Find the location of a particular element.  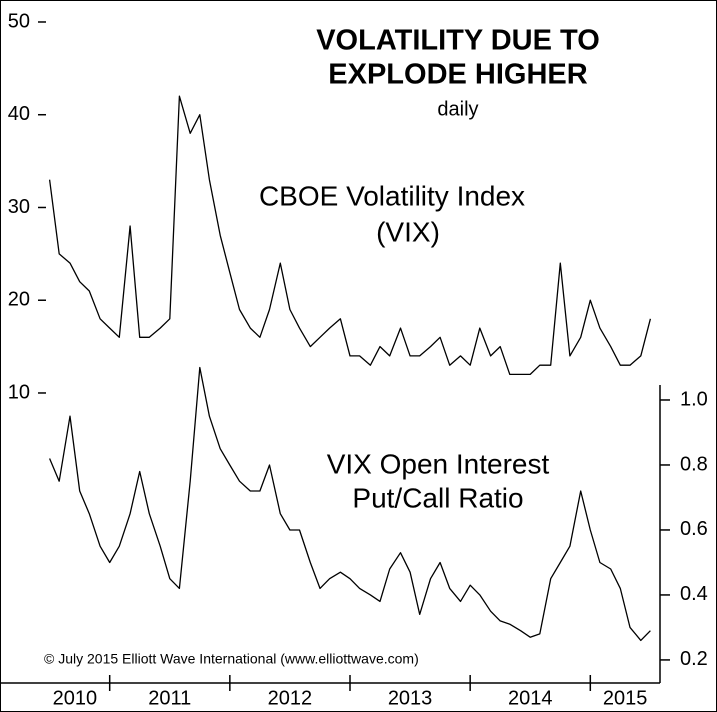

x-tick-label: 2013 is located at coordinates (410, 698).